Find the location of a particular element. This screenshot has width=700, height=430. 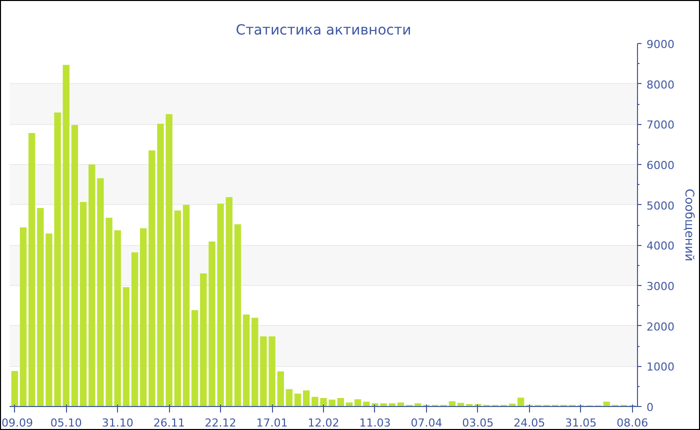

y-tick-label: 6000 is located at coordinates (660, 165).